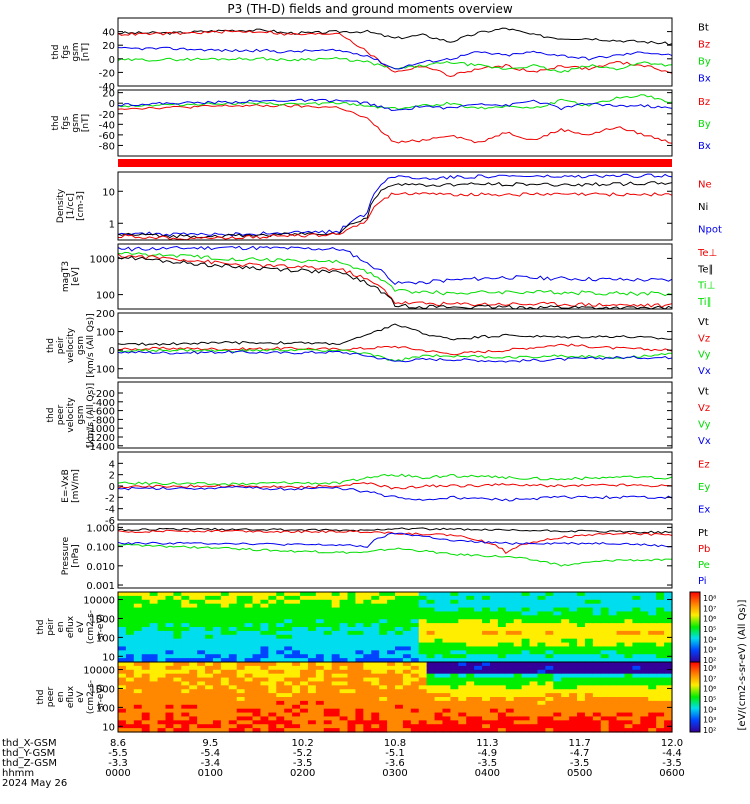 This screenshot has height=804, width=750. I want to click on x-axis-value: -4.4, so click(672, 753).